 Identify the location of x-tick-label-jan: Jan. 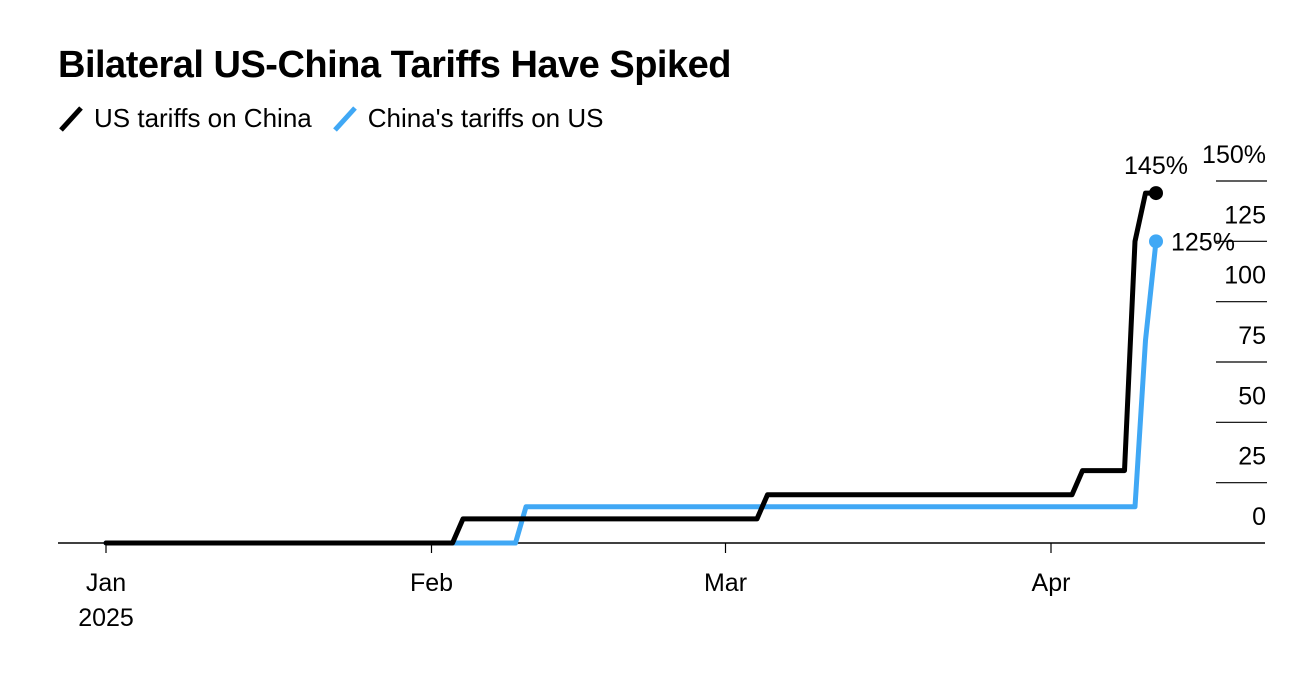
(106, 583).